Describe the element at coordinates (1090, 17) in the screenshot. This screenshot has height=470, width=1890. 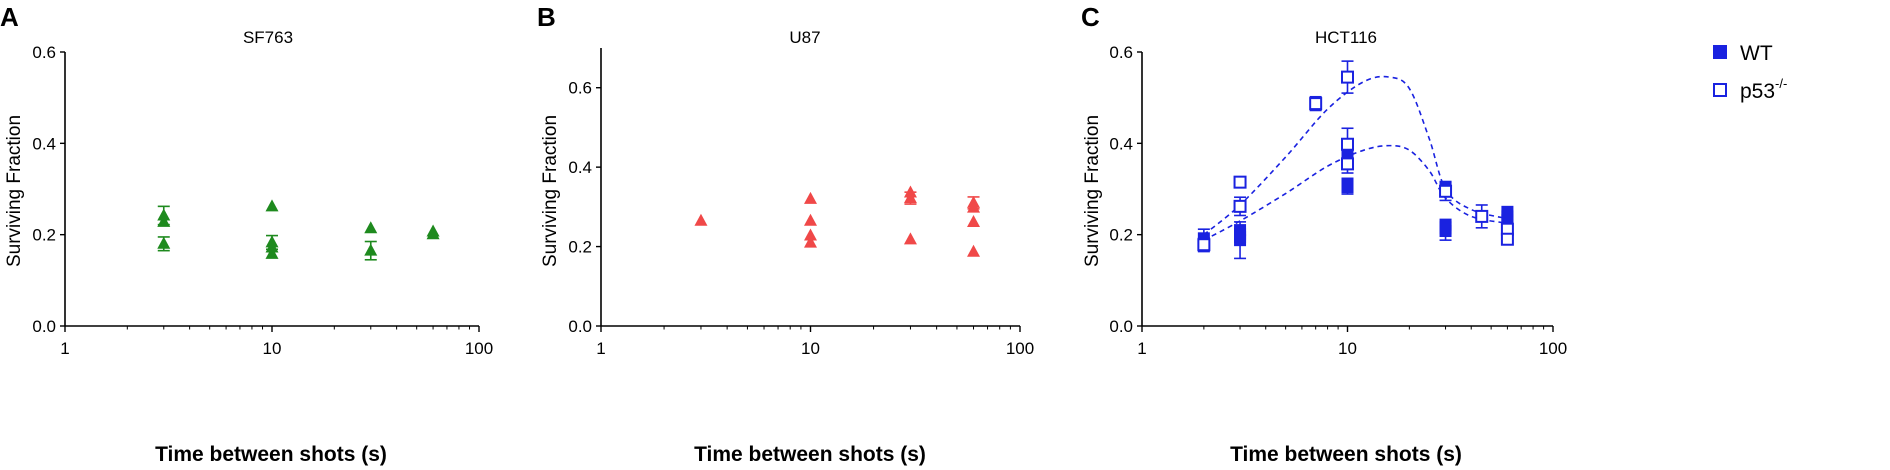
I see `panel-c-letter: C` at that location.